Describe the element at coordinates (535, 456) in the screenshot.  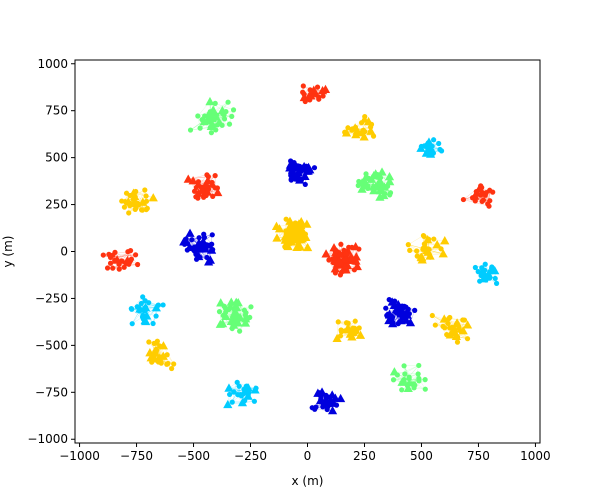
I see `x-tick-label: 1000` at that location.